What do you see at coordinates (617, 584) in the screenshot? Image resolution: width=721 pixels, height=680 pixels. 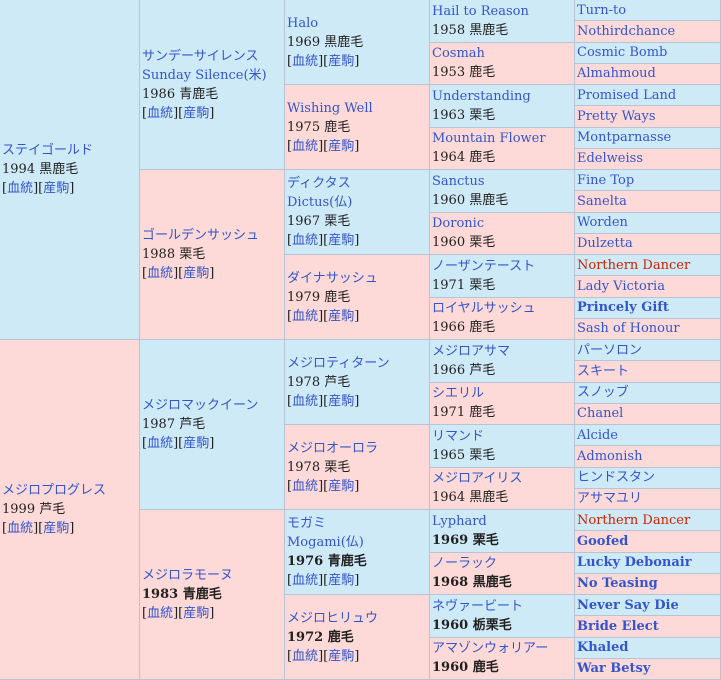 I see `horse-name: No Teasing` at bounding box center [617, 584].